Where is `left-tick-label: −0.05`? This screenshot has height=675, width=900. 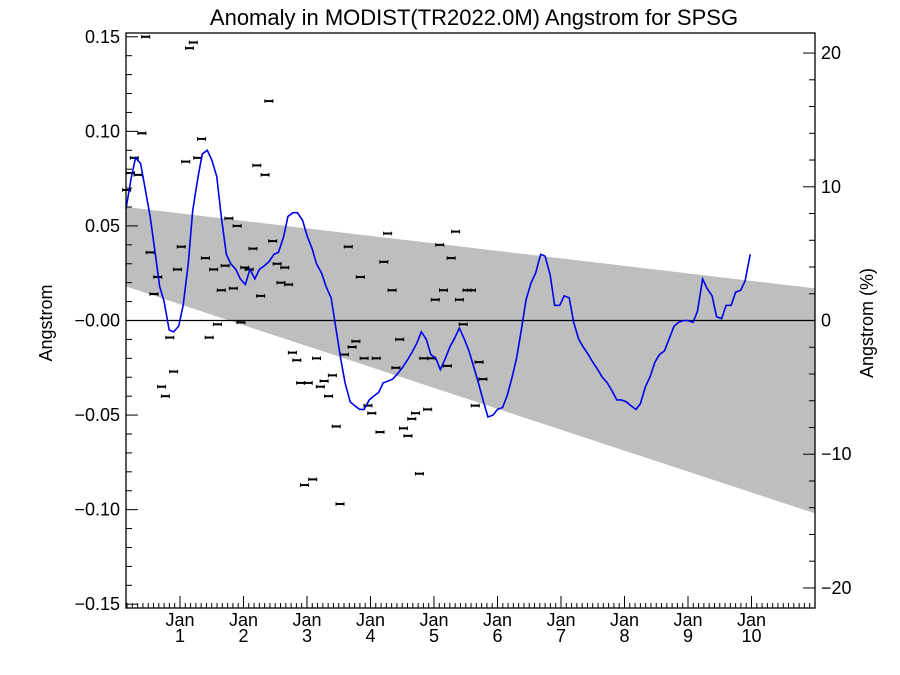 left-tick-label: −0.05 is located at coordinates (97, 415).